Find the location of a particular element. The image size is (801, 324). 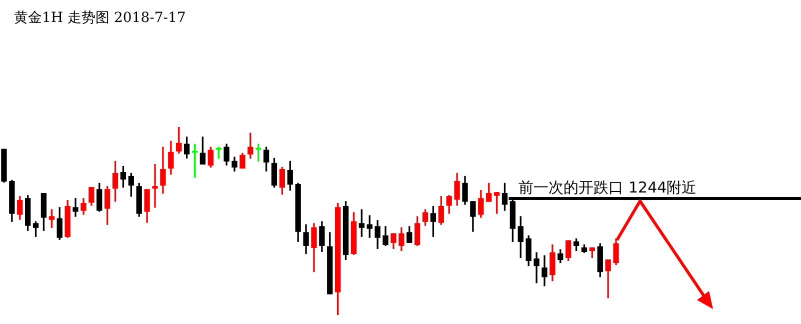

ref-line-label: 前一次的开跌口 1244附近 is located at coordinates (607, 187).